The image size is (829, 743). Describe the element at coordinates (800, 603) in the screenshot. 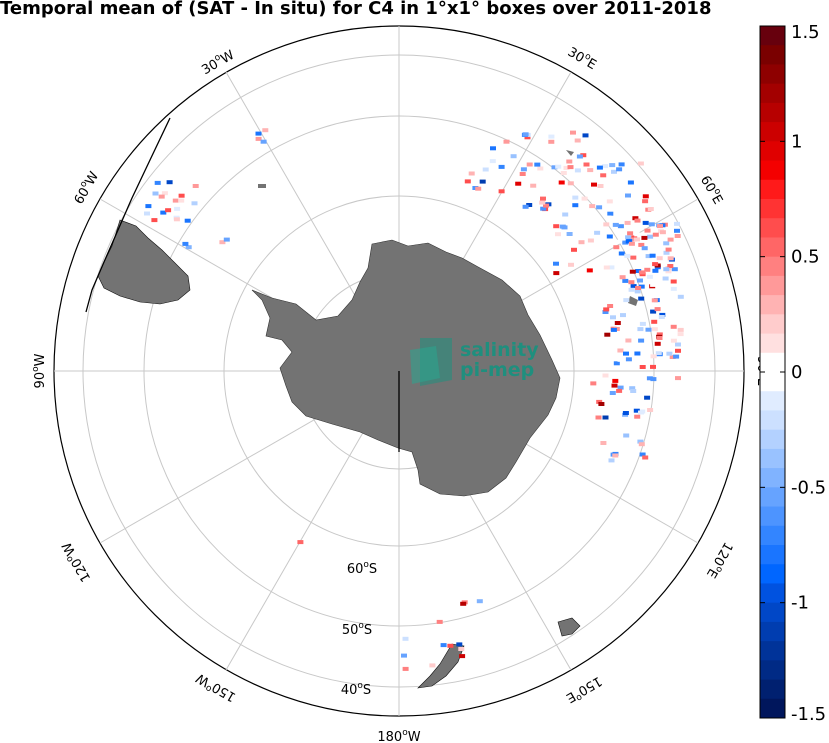

I see `colorbar-tick-label: -1` at that location.